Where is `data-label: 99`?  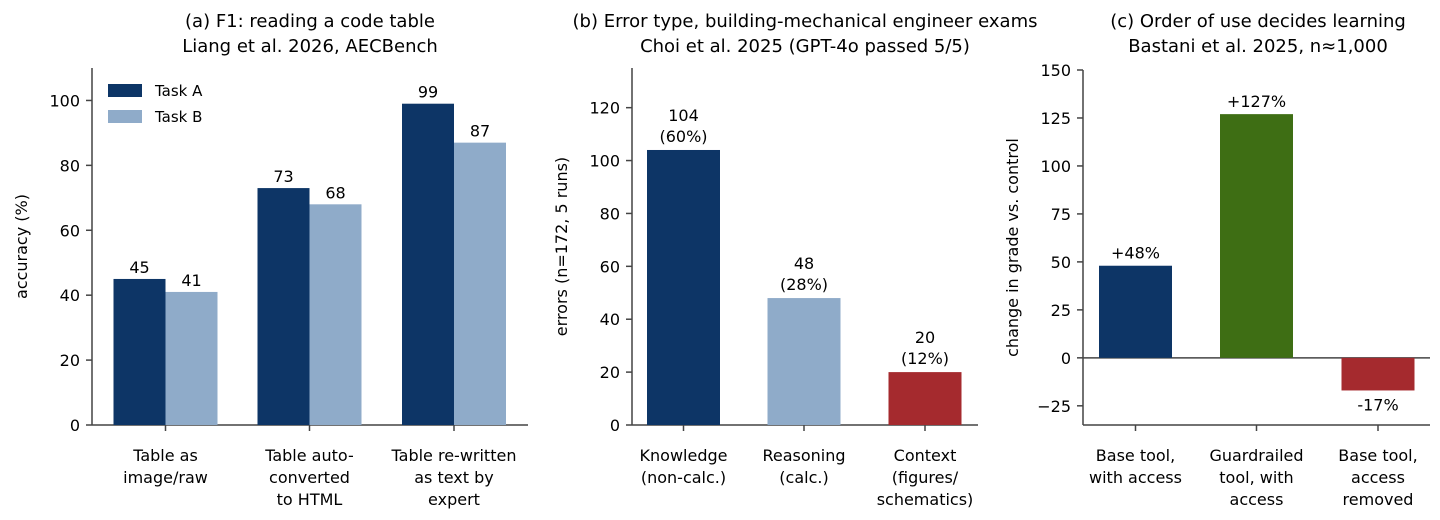 data-label: 99 is located at coordinates (428, 92).